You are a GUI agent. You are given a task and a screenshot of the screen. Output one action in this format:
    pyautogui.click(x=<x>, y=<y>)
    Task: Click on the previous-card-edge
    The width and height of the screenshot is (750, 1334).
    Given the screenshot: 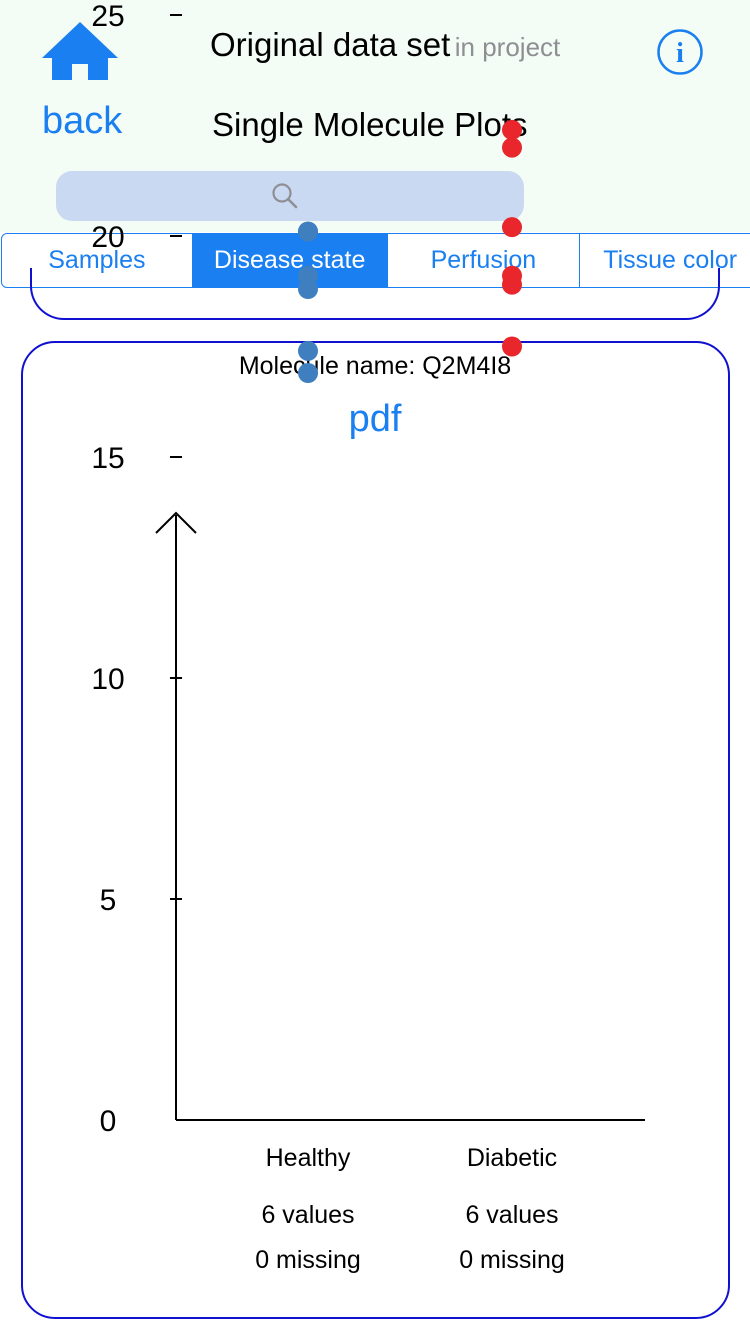 What is the action you would take?
    pyautogui.click(x=375, y=294)
    